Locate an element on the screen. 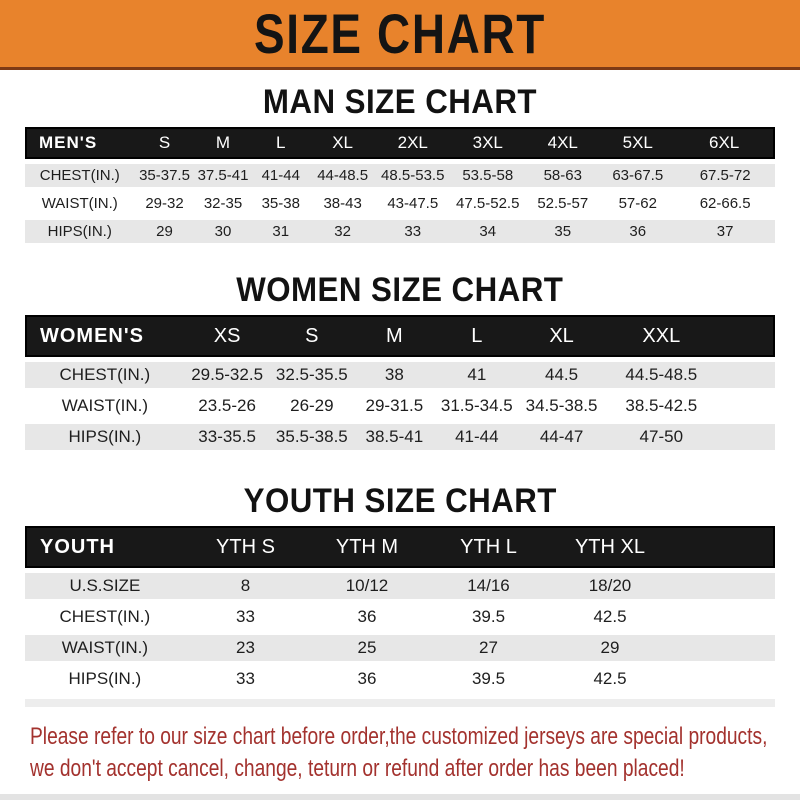 The image size is (800, 800). value-cell: 41 is located at coordinates (477, 375).